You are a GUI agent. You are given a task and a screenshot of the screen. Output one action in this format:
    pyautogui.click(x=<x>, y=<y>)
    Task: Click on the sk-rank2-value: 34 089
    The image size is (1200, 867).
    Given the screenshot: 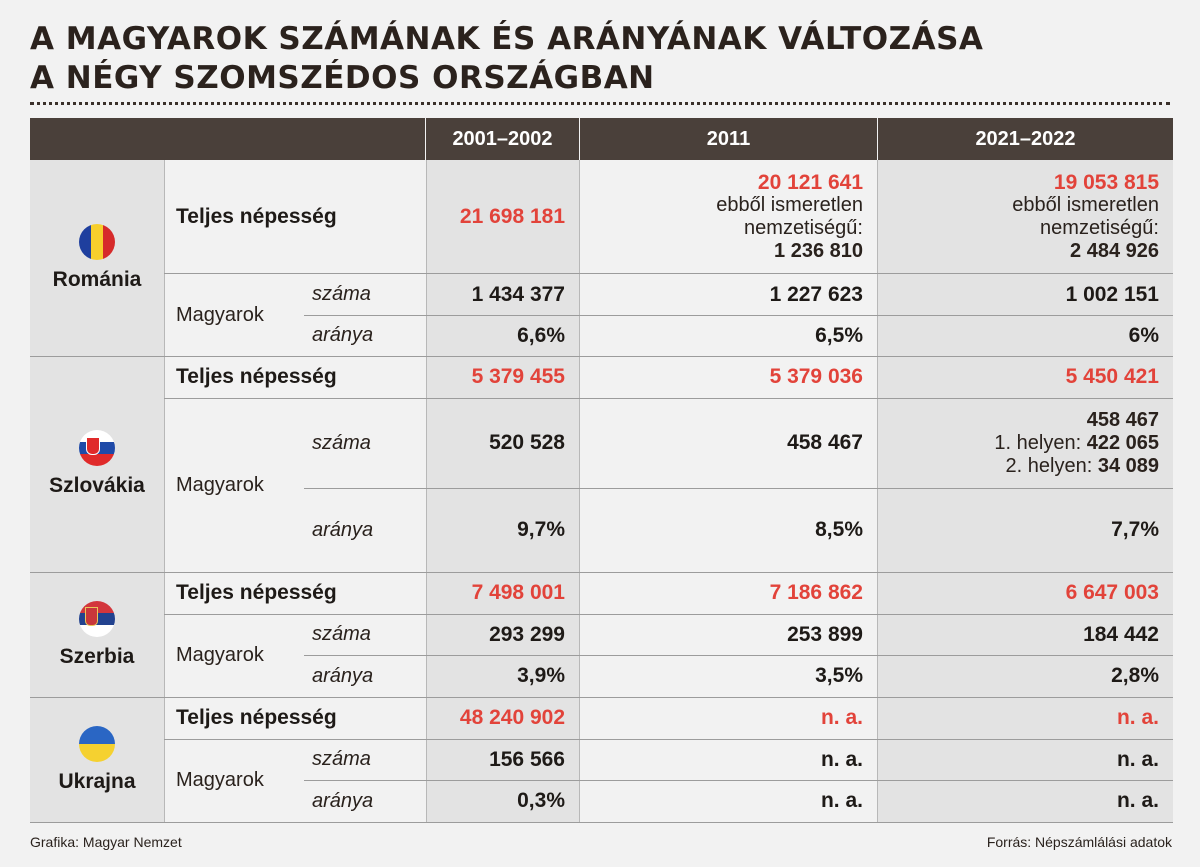 What is the action you would take?
    pyautogui.click(x=1128, y=465)
    